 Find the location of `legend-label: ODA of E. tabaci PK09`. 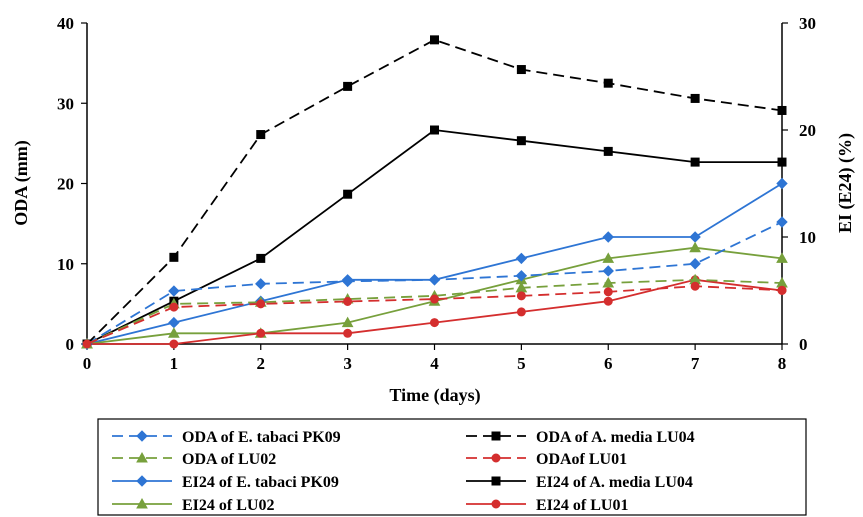

legend-label: ODA of E. tabaci PK09 is located at coordinates (261, 437).